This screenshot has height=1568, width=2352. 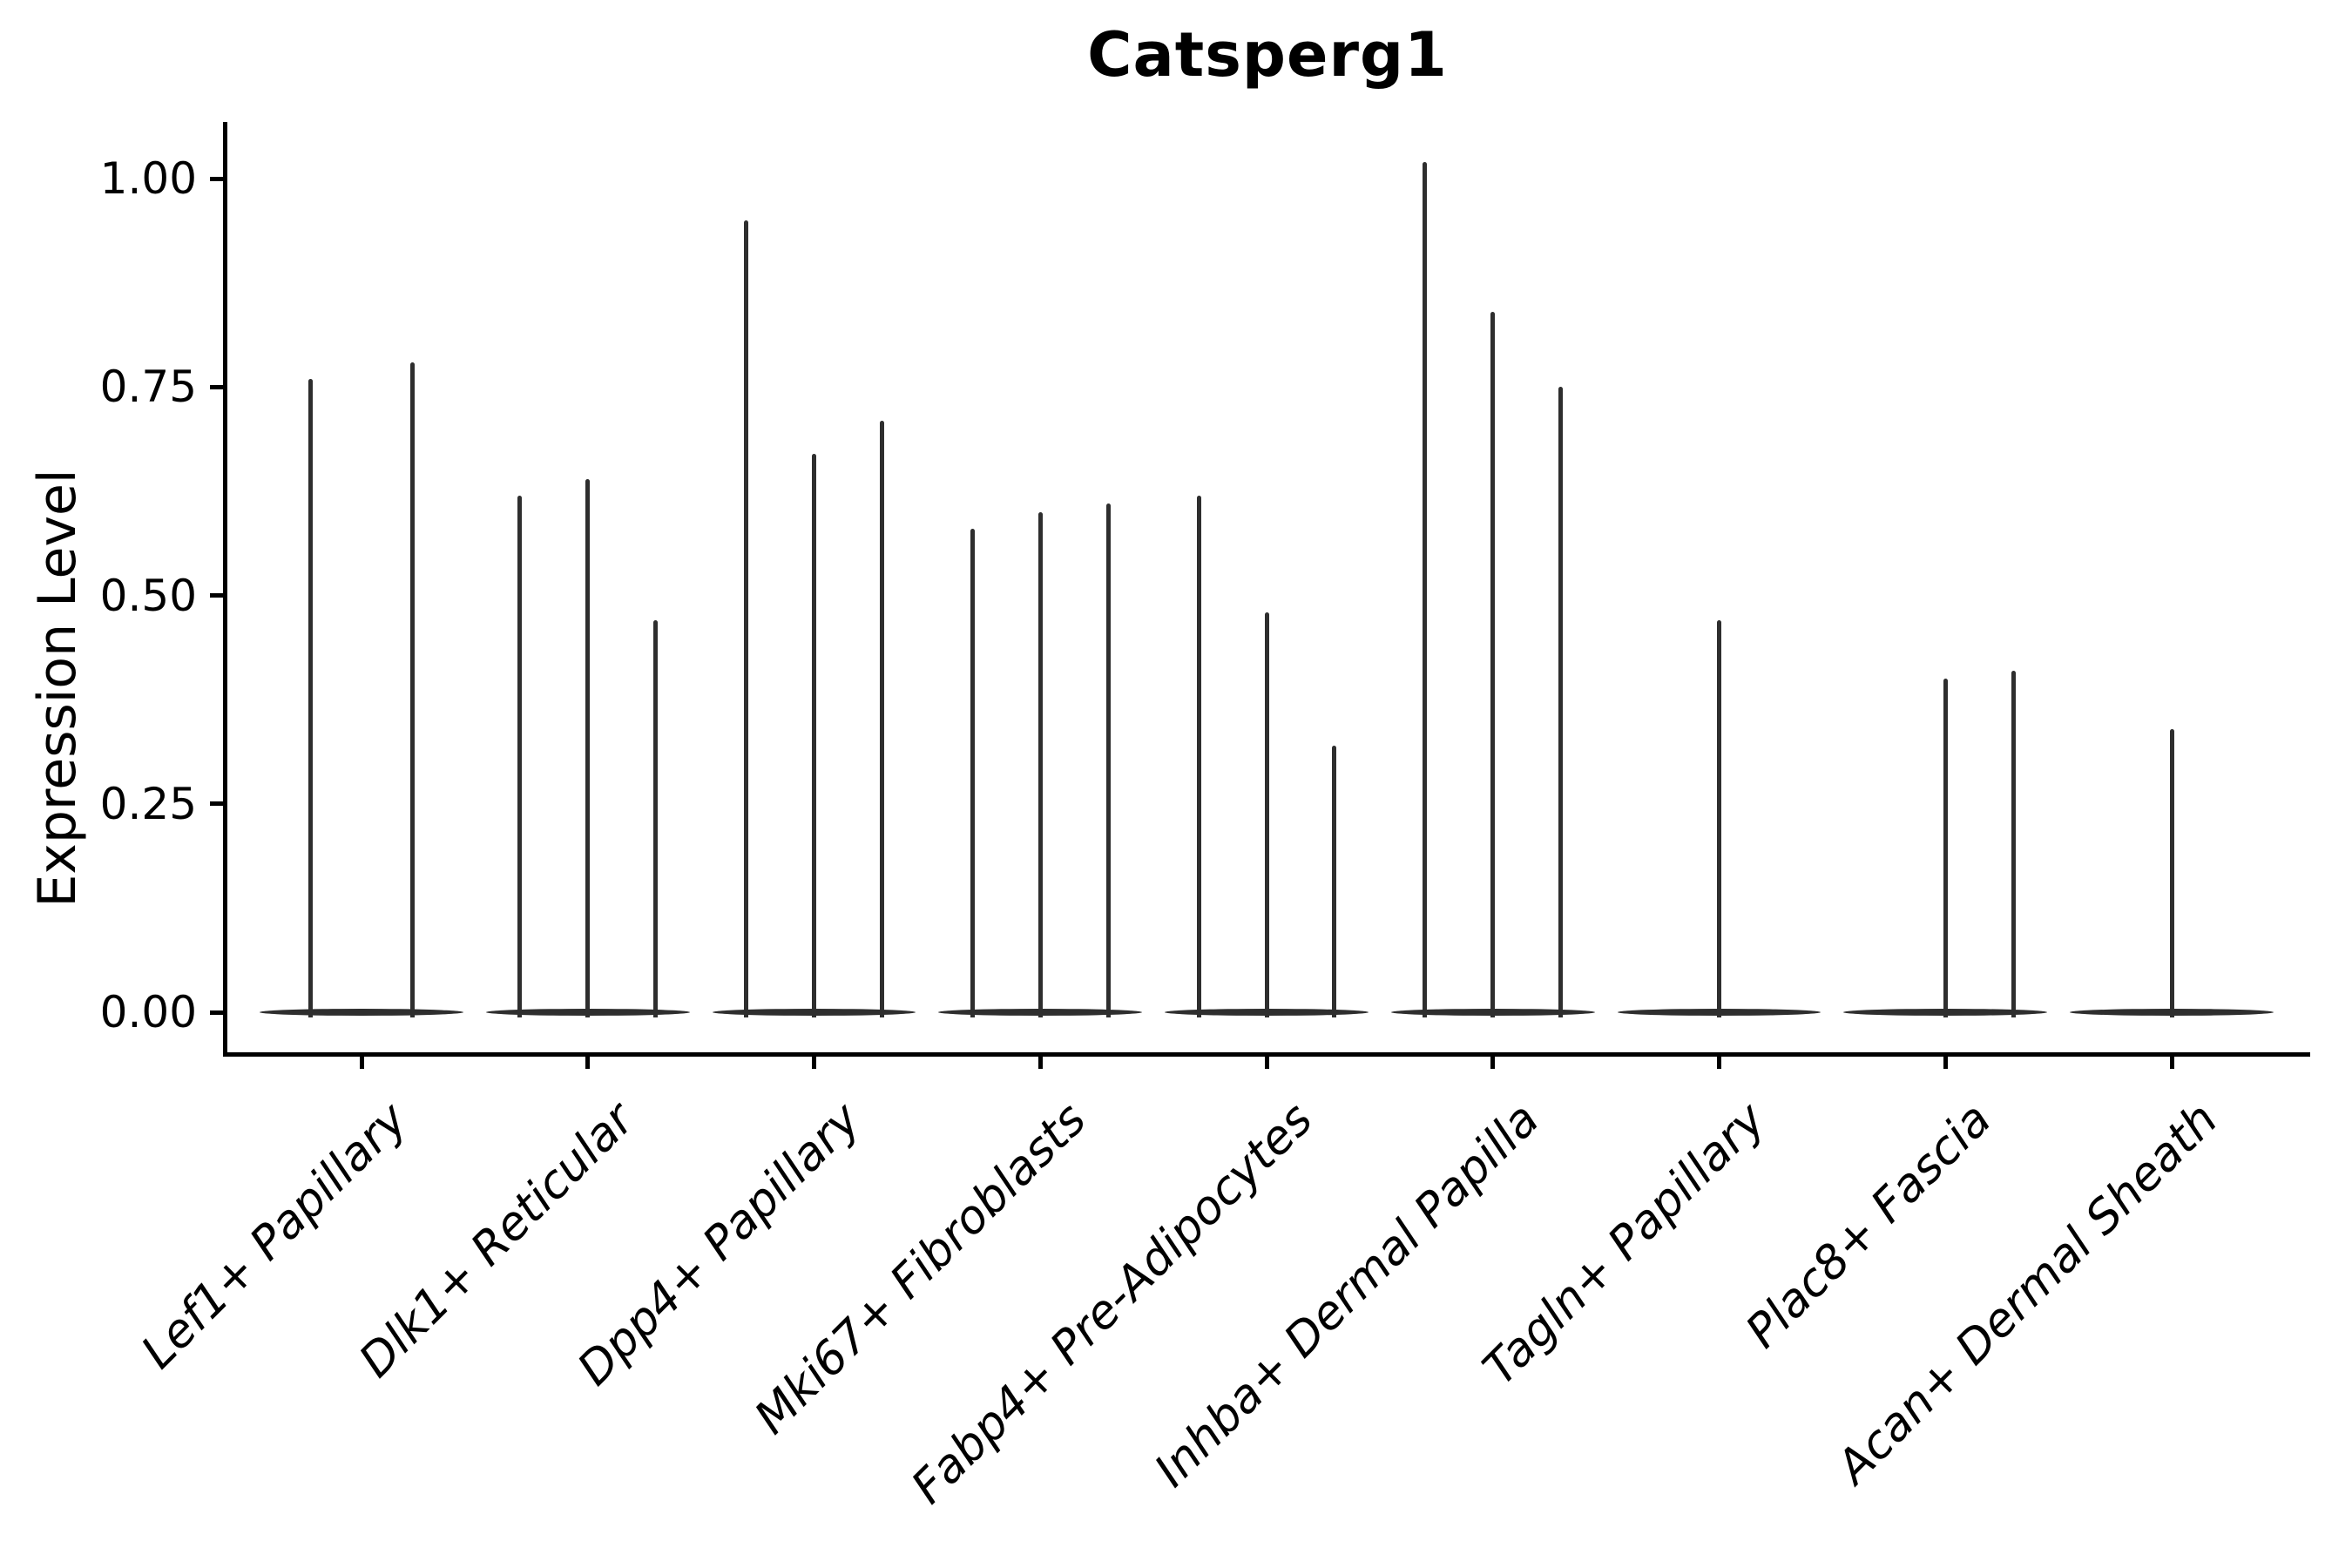 What do you see at coordinates (58, 688) in the screenshot?
I see `y-axis-title: Expression Level` at bounding box center [58, 688].